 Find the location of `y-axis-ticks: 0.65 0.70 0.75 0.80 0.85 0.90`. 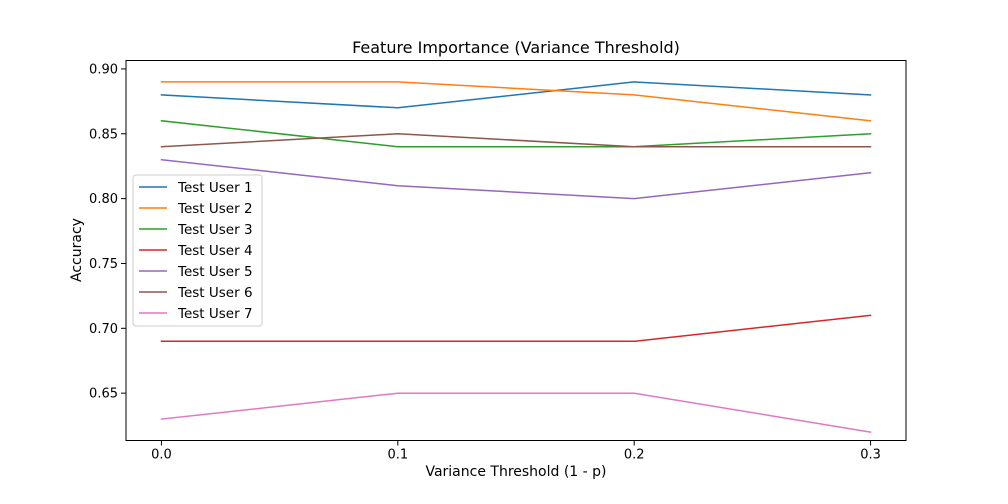

y-axis-ticks: 0.65 0.70 0.75 0.80 0.85 0.90 is located at coordinates (107, 232).